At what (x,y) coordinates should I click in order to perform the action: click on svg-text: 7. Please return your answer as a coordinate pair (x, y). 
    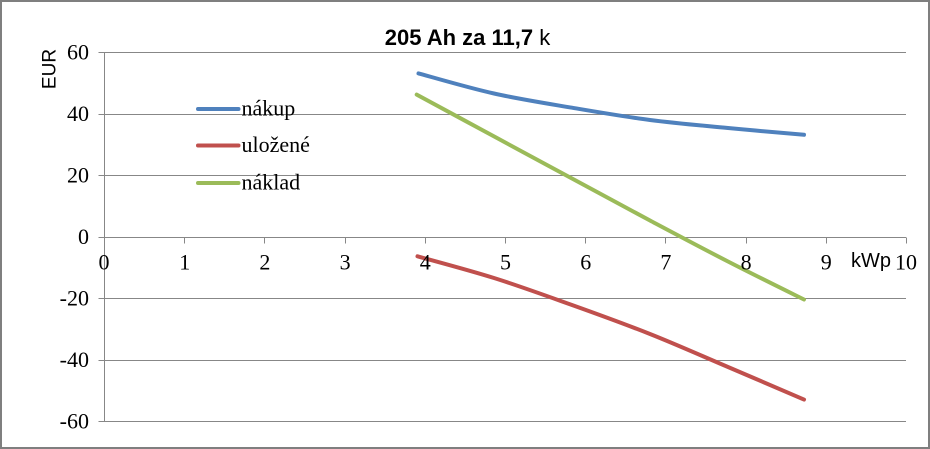
    Looking at the image, I should click on (665, 262).